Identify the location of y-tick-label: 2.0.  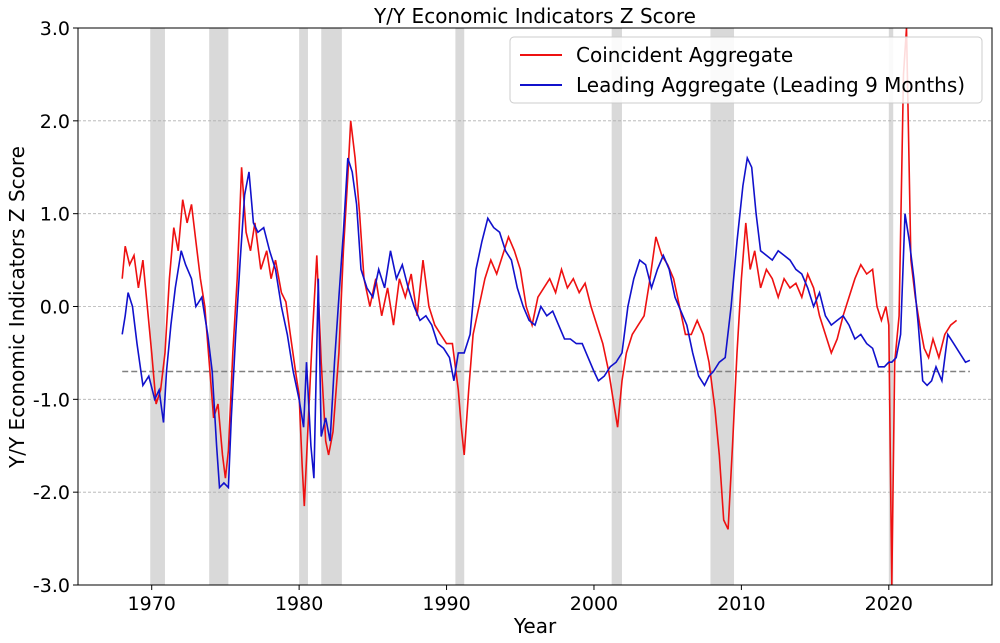
(55, 122).